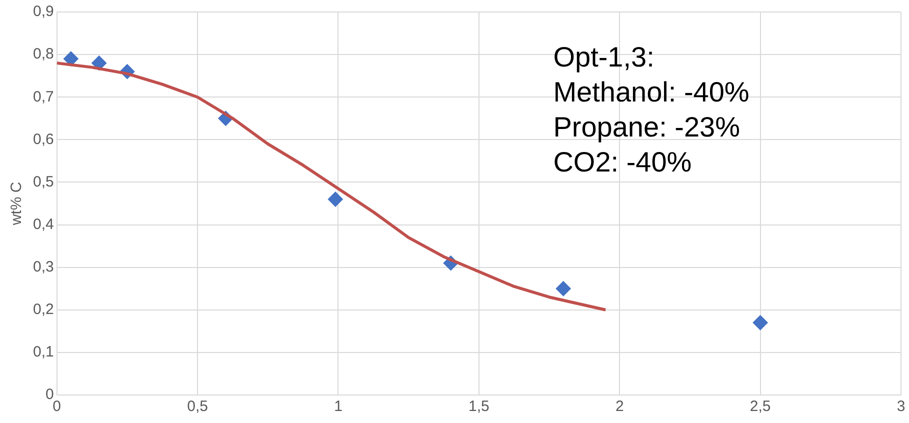 The width and height of the screenshot is (909, 423). What do you see at coordinates (43, 267) in the screenshot?
I see `y-tick-label: 0,3` at bounding box center [43, 267].